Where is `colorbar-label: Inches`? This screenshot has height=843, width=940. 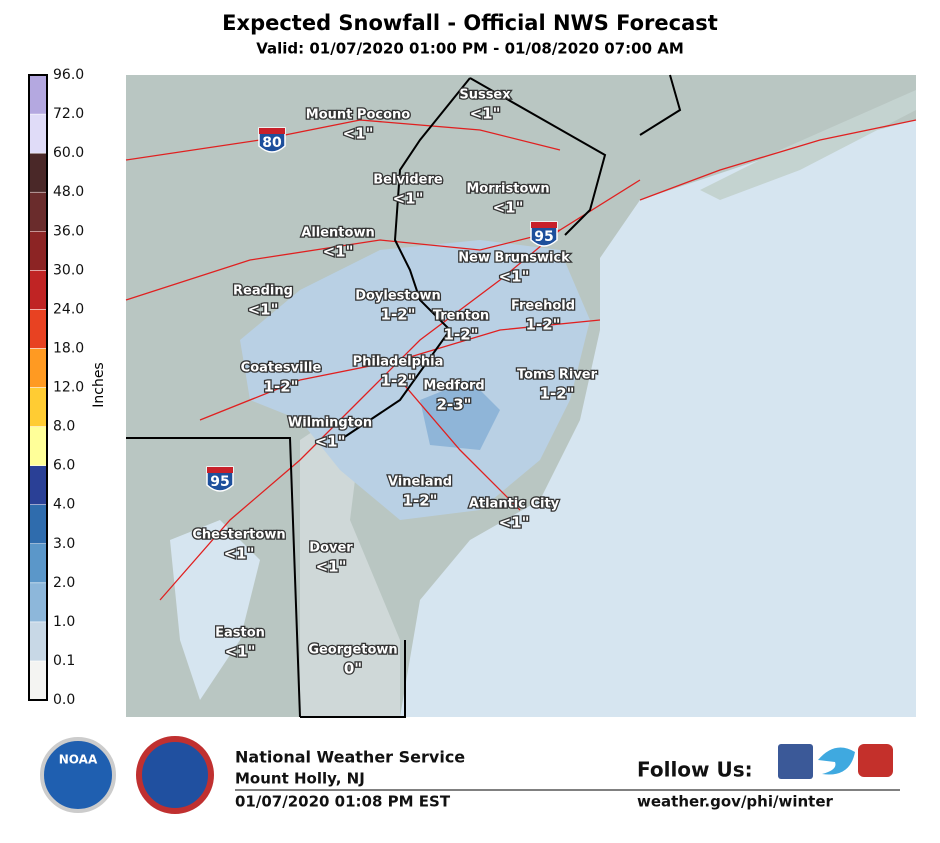
colorbar-label: Inches is located at coordinates (99, 384).